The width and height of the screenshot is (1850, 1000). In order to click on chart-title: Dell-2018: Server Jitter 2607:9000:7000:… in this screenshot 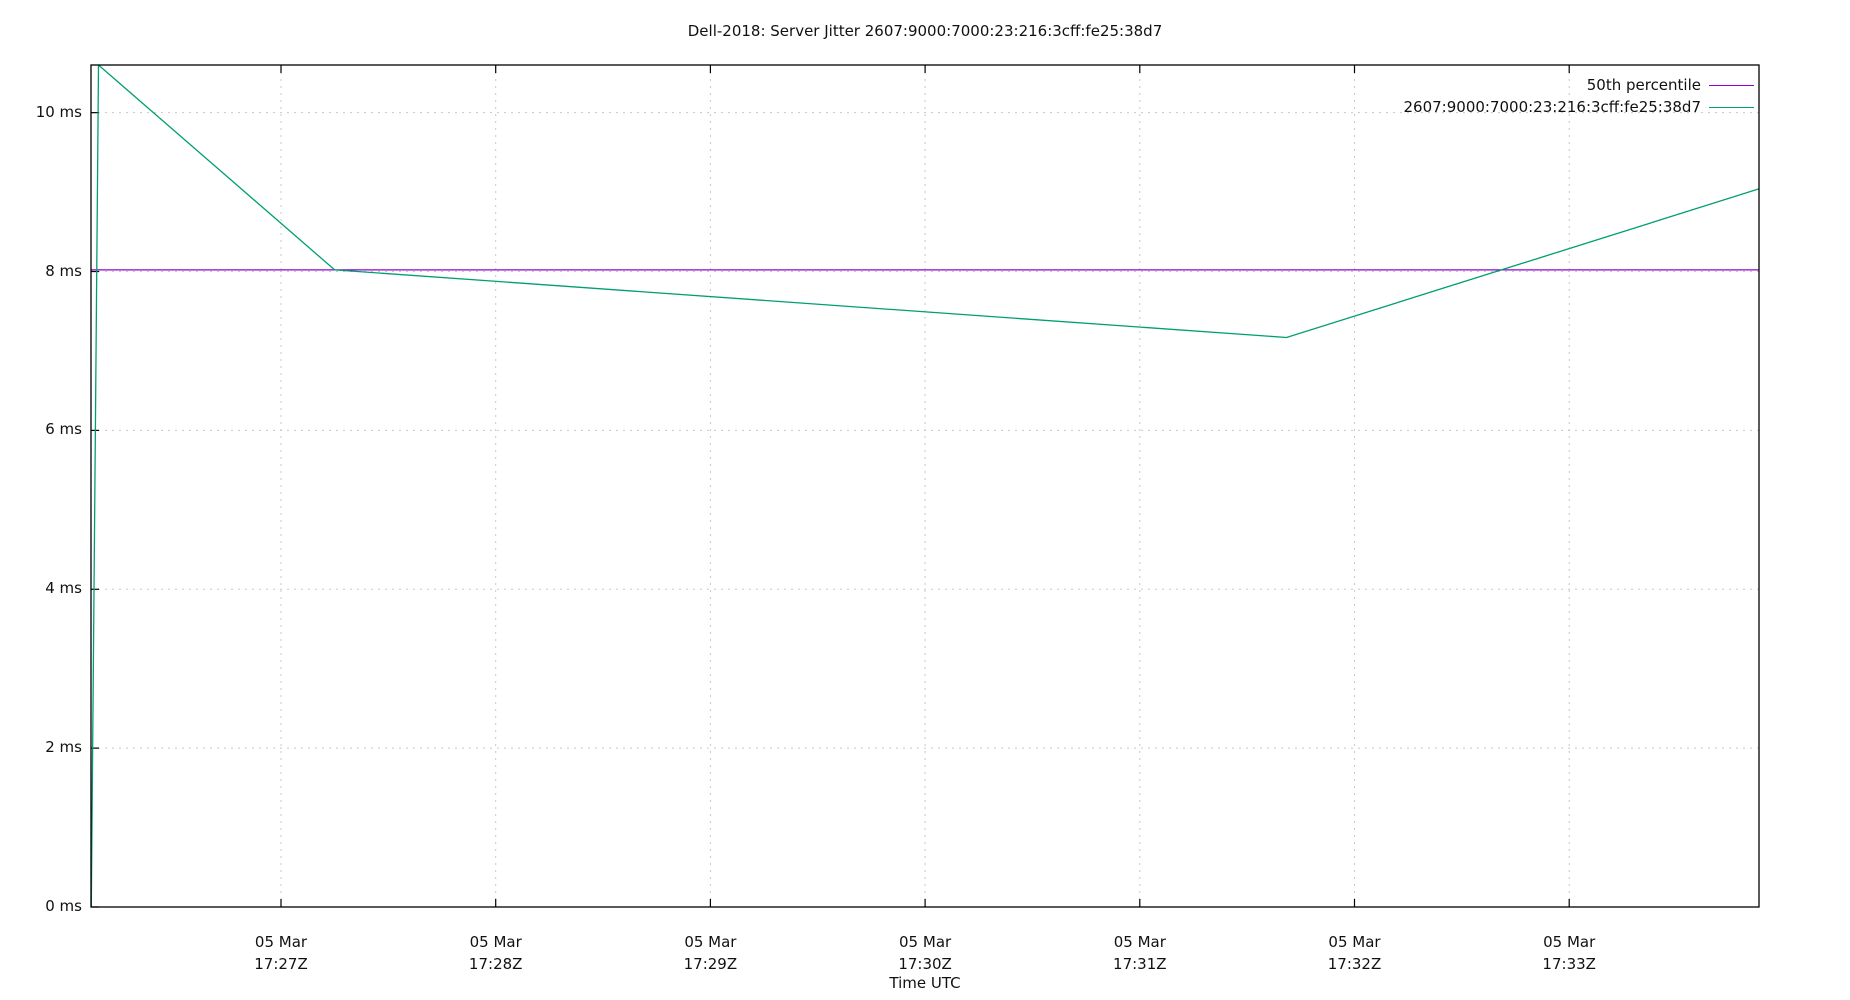, I will do `click(925, 31)`.